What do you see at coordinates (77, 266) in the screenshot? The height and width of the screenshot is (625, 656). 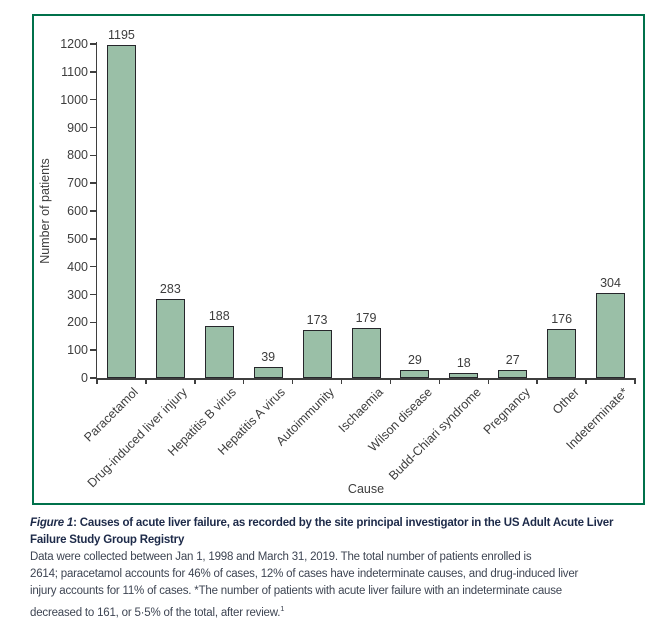 I see `y-tick-label: 400` at bounding box center [77, 266].